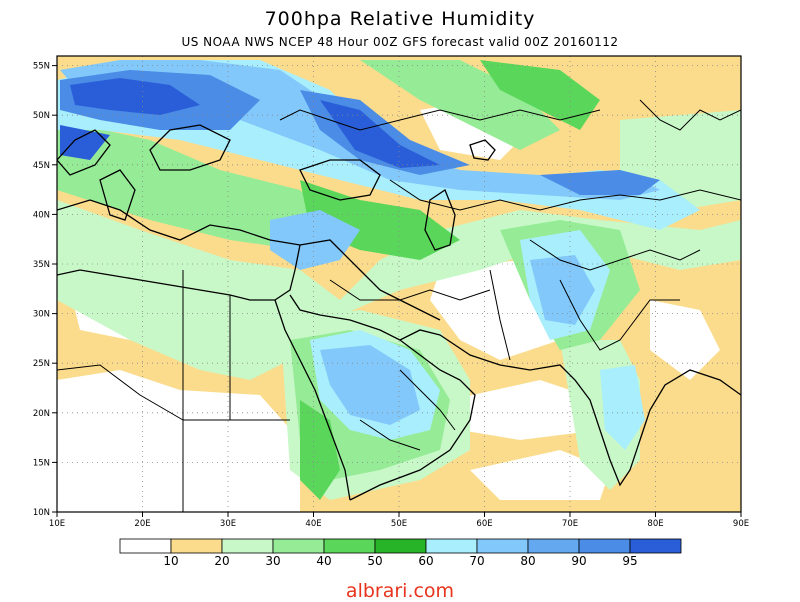  Describe the element at coordinates (578, 561) in the screenshot. I see `legend-label: 90` at that location.